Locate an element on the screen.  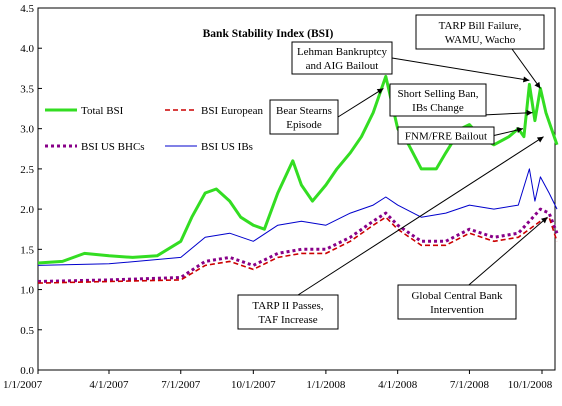
annotation-text: and AIG Bailout is located at coordinates (342, 66).